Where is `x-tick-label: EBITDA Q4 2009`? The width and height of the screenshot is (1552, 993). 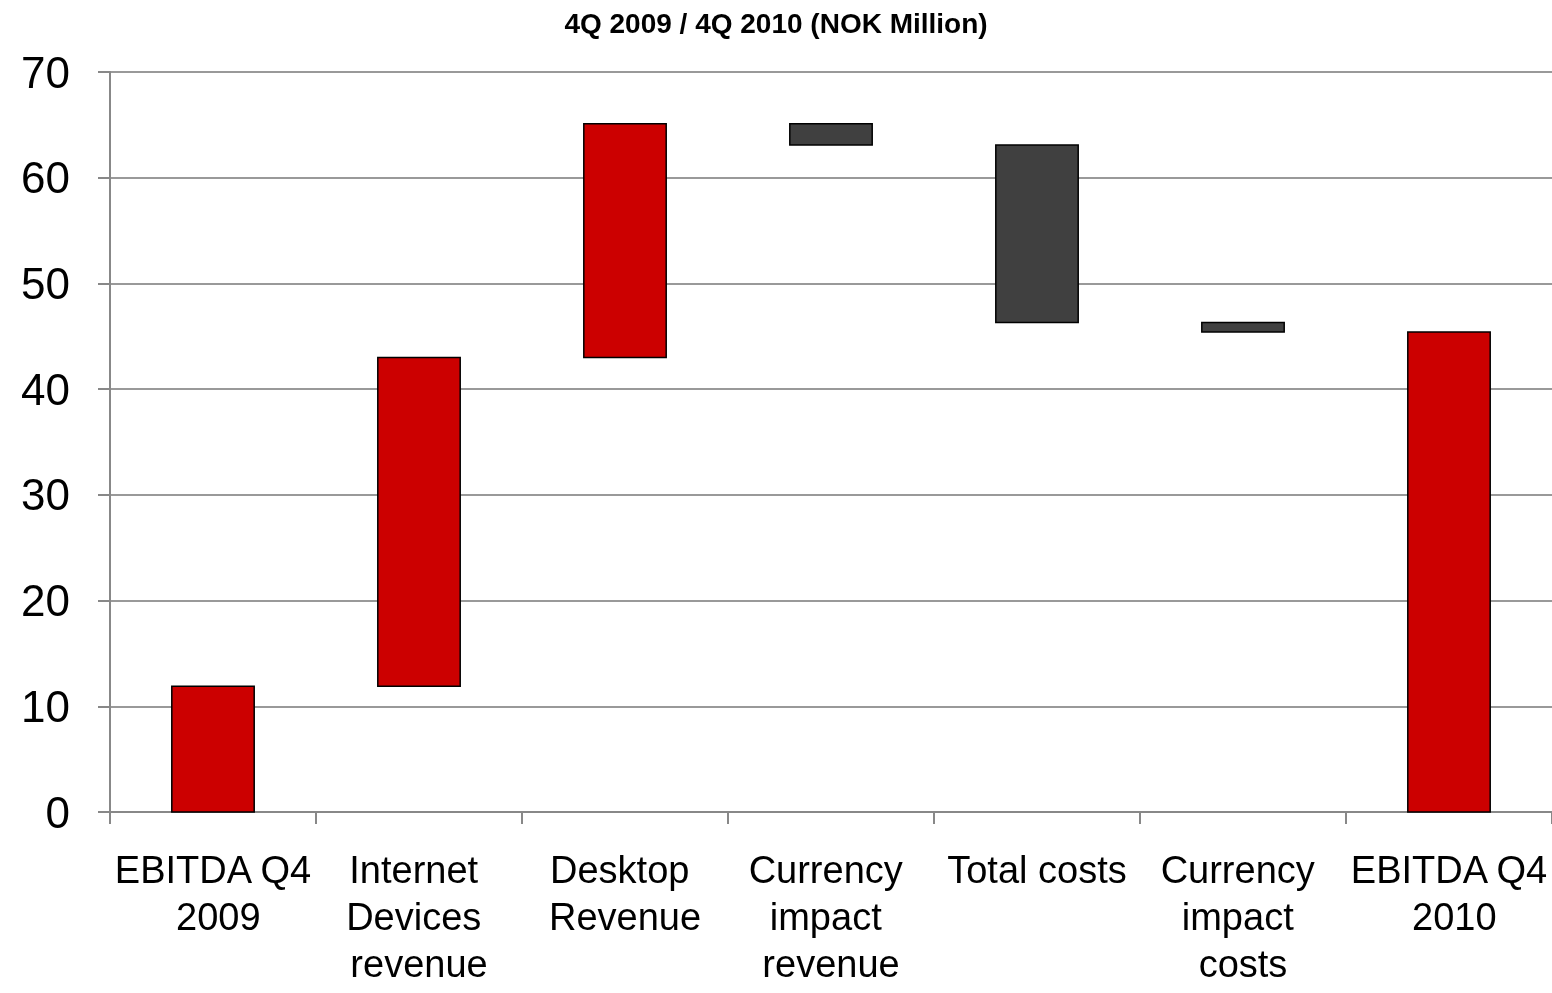 x-tick-label: EBITDA Q4 2009 is located at coordinates (213, 893).